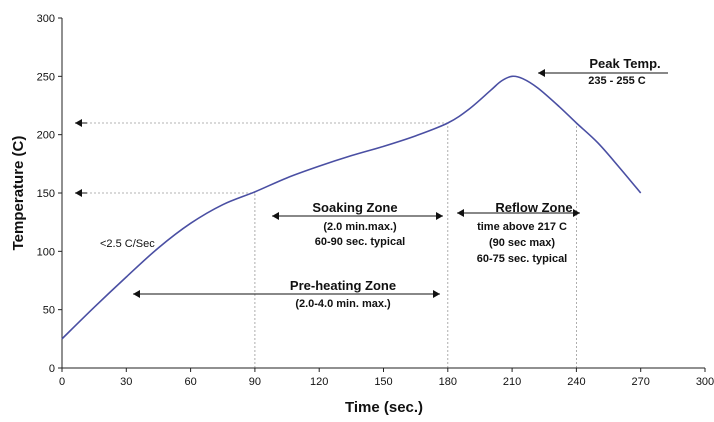 The image size is (714, 422). What do you see at coordinates (522, 259) in the screenshot?
I see `reflow-zone-line3: 60-75 sec. typical` at bounding box center [522, 259].